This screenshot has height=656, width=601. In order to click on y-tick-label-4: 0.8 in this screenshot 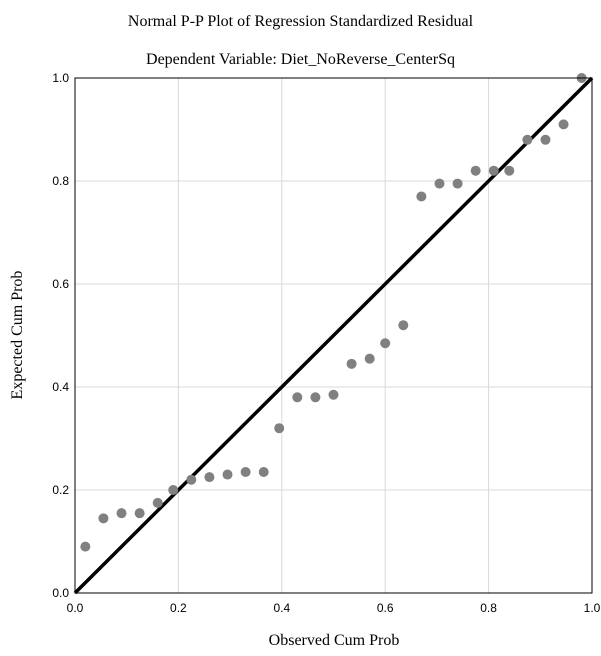, I will do `click(60, 181)`.